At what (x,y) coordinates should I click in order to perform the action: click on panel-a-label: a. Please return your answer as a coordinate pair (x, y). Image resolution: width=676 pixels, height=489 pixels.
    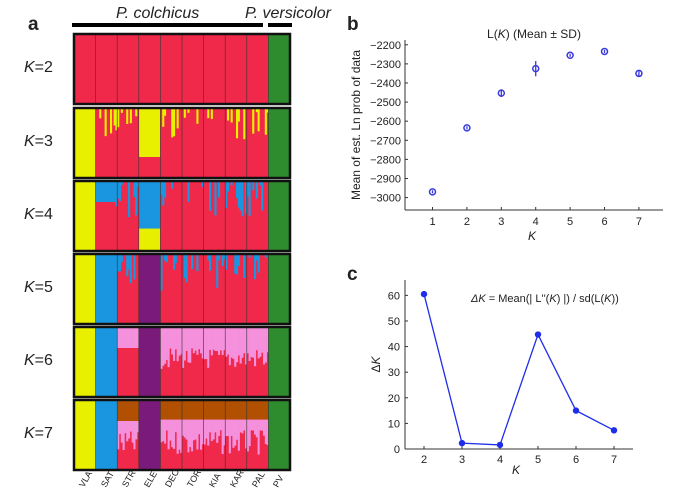
    Looking at the image, I should click on (33, 24).